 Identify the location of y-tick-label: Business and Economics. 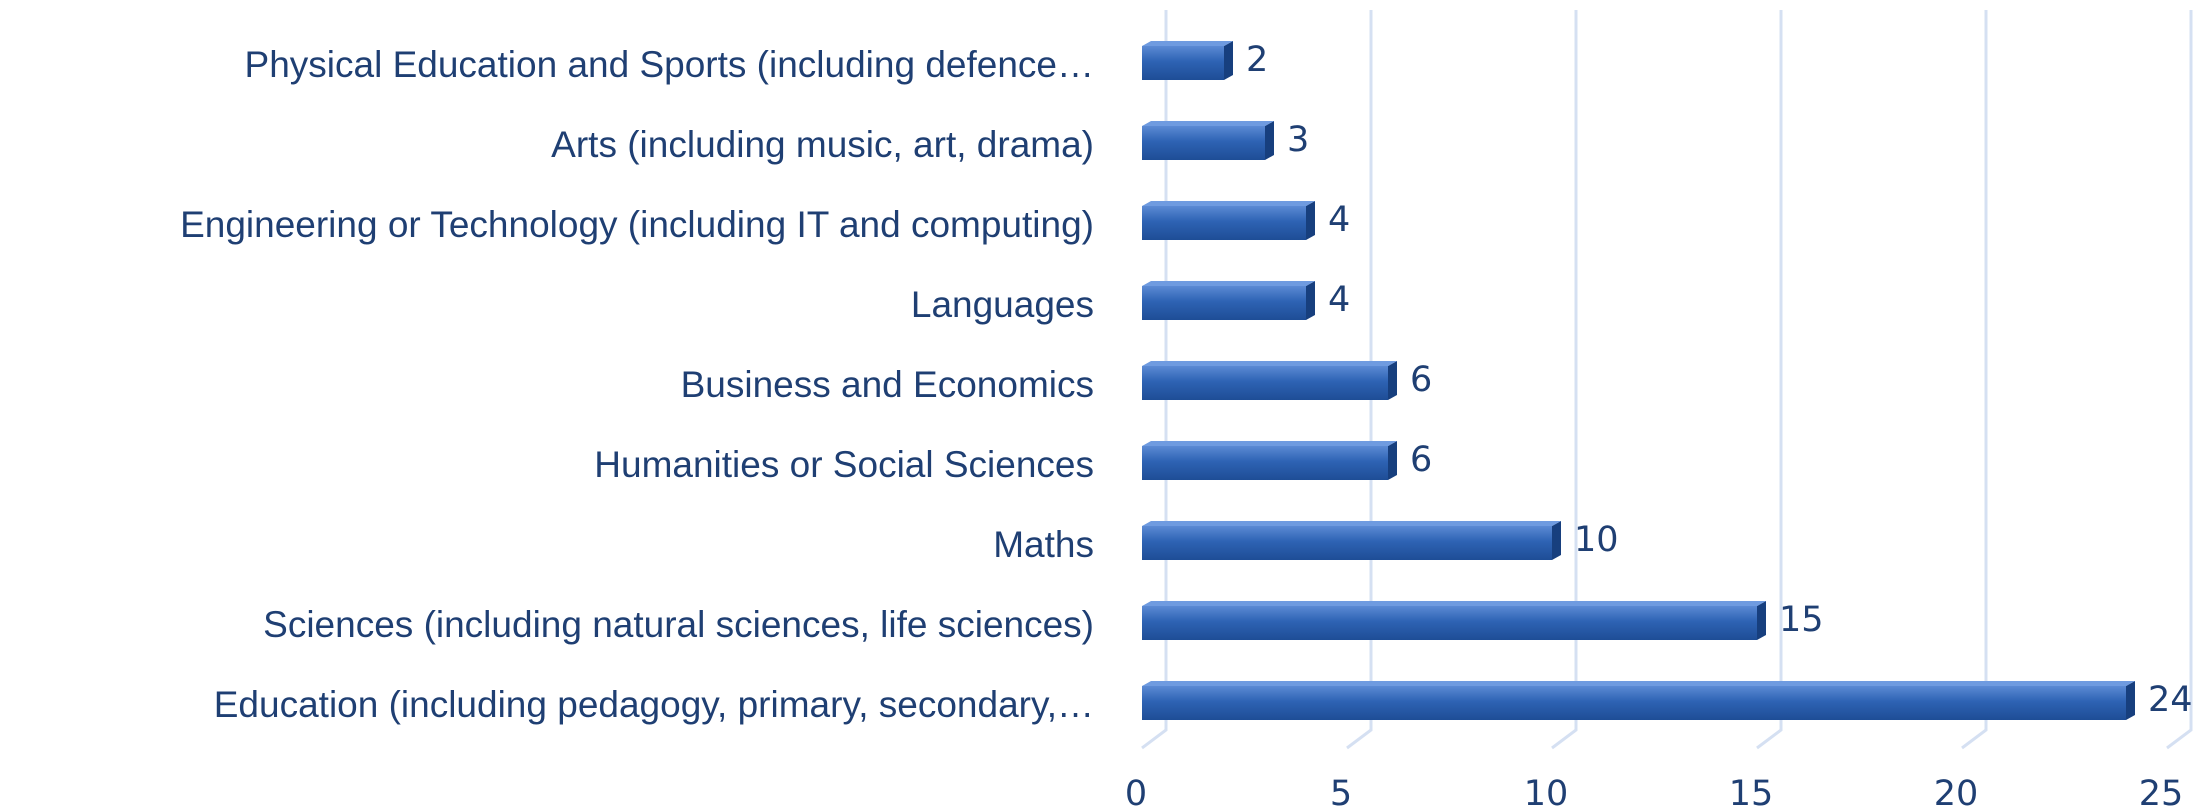
(887, 384).